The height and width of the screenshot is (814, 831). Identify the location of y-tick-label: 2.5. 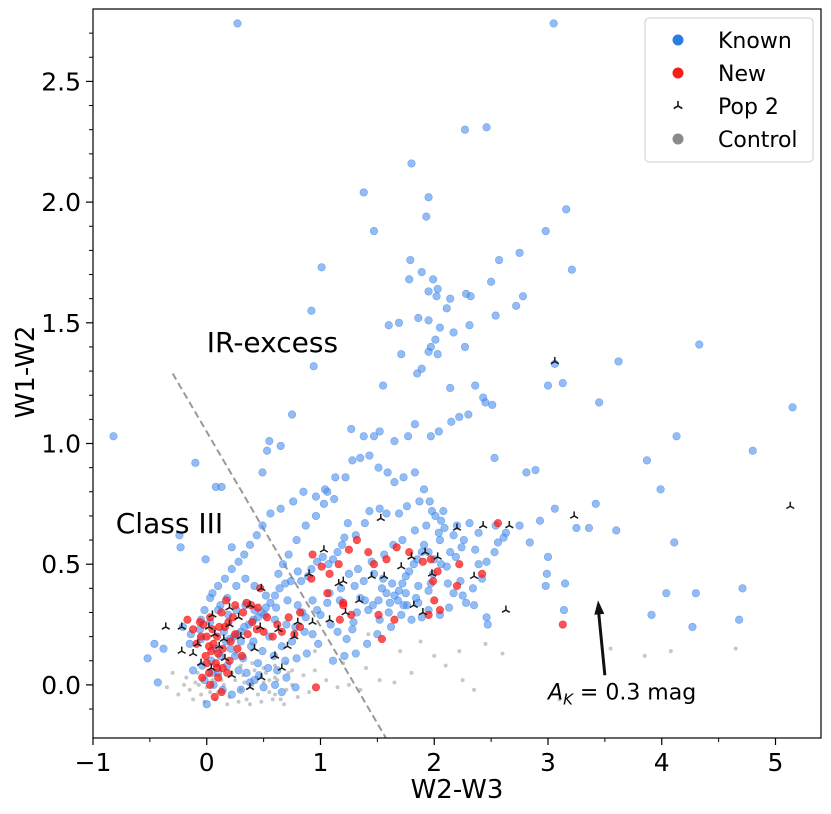
(61, 81).